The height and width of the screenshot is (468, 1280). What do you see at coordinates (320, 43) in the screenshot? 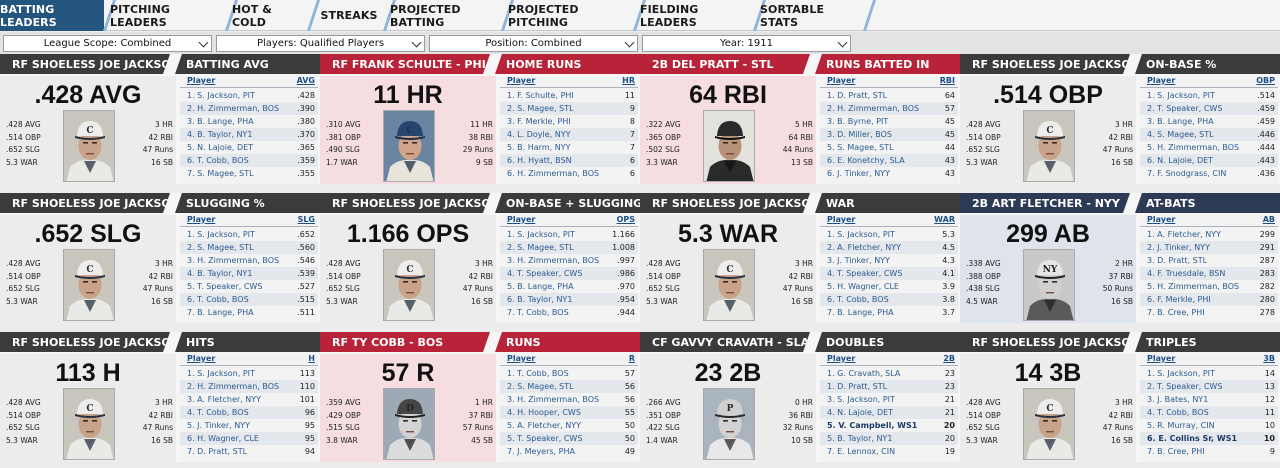
I see `players-dropdown: Players: Qualified Players` at bounding box center [320, 43].